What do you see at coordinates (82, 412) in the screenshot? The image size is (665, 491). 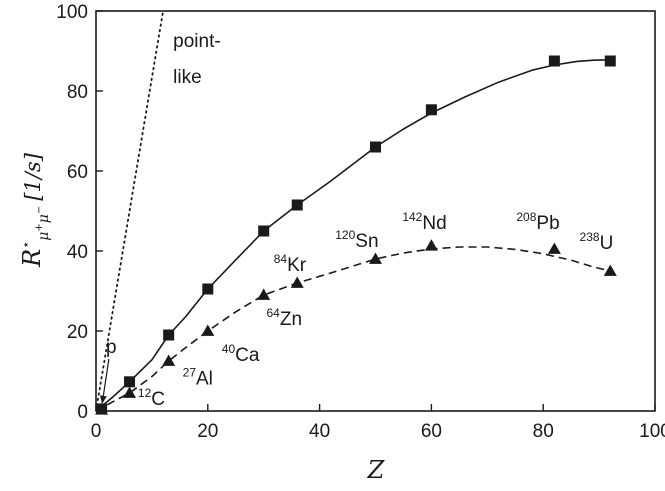 I see `y-tick-label: 0` at bounding box center [82, 412].